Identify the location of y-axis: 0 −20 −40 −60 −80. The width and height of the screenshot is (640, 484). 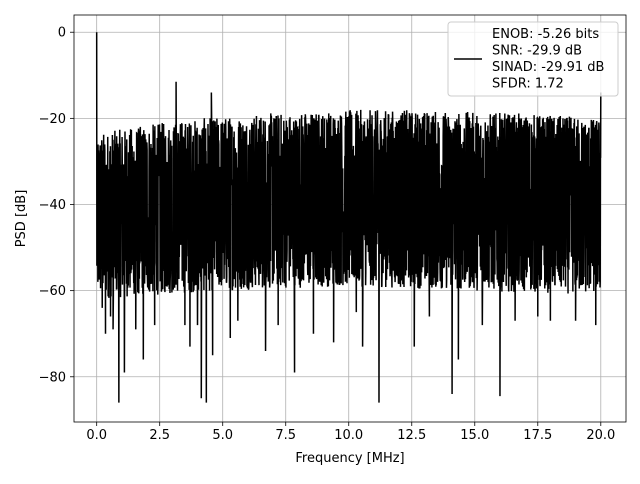
(56, 205).